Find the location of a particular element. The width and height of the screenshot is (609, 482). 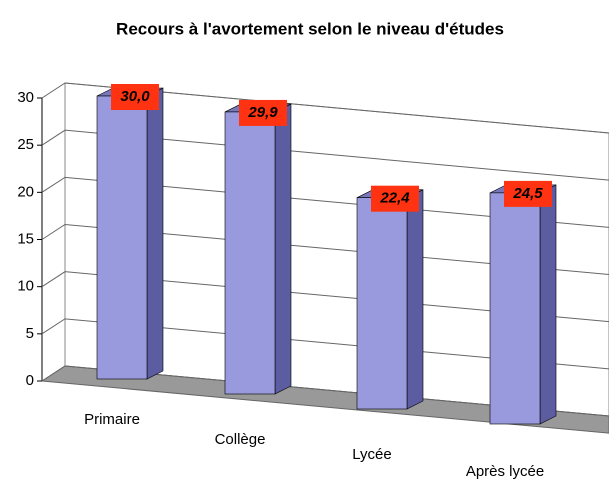

x-tick-label: Collège is located at coordinates (240, 439).